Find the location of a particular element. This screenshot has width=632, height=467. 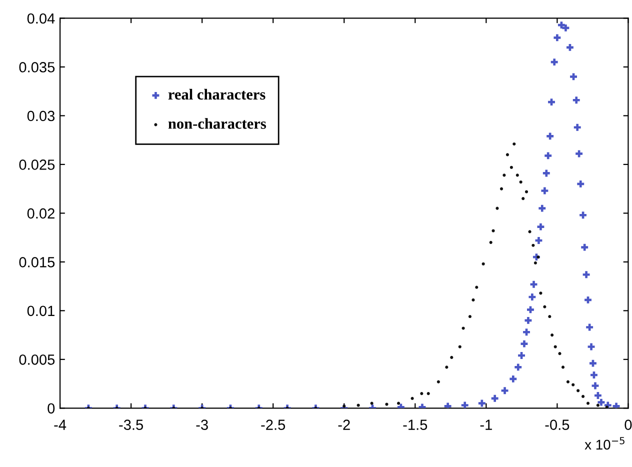

x-tick-label: -3.5 is located at coordinates (131, 425).